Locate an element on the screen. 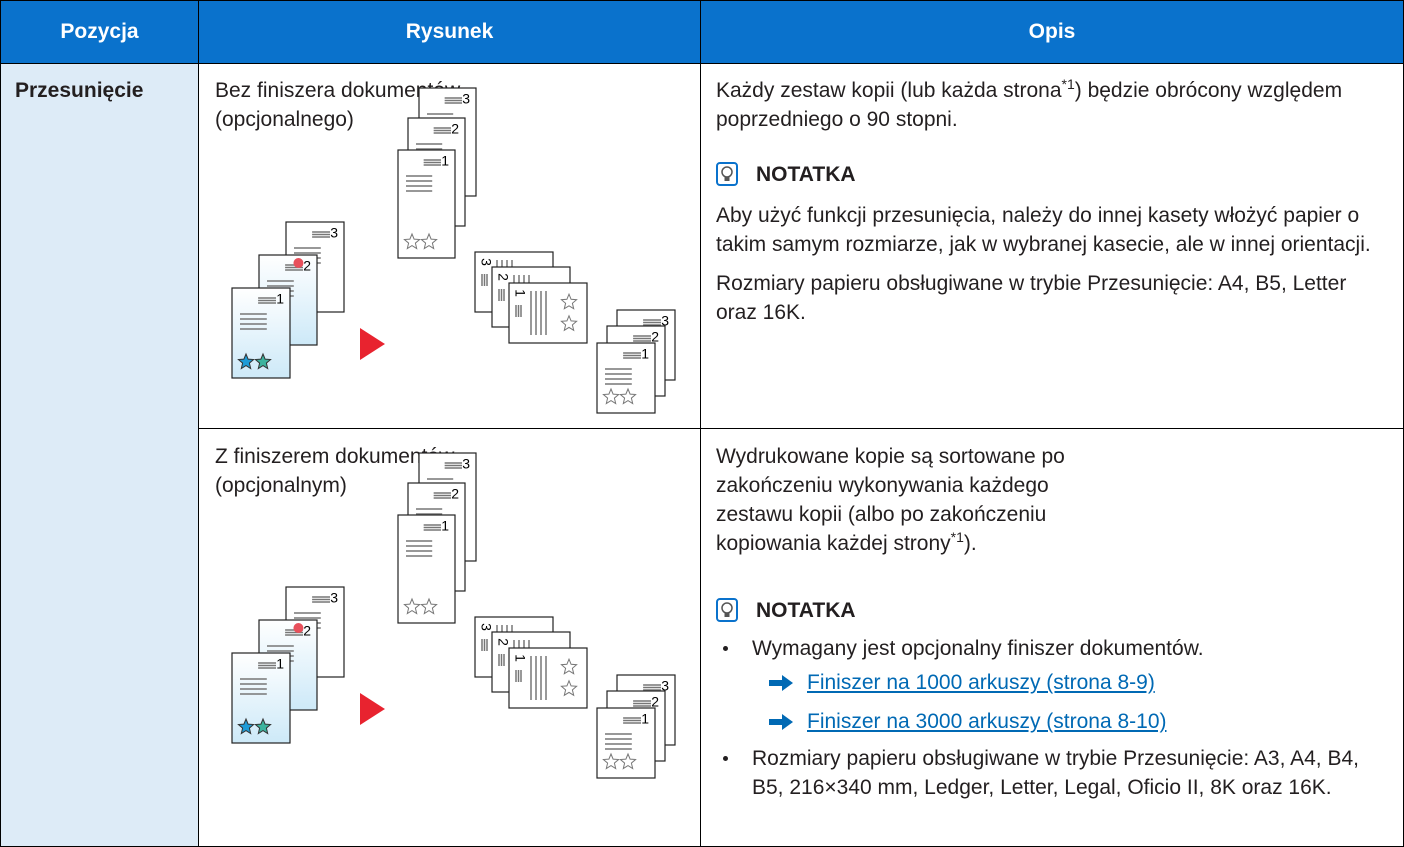  link-row: Finiszer na 1000 arkuszy (strona 8-9) is located at coordinates (1052, 682).